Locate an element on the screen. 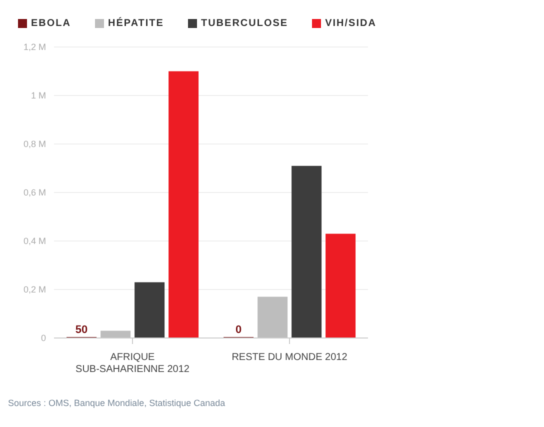 This screenshot has height=427, width=544. y-tick-label: 0,6 M is located at coordinates (34, 193).